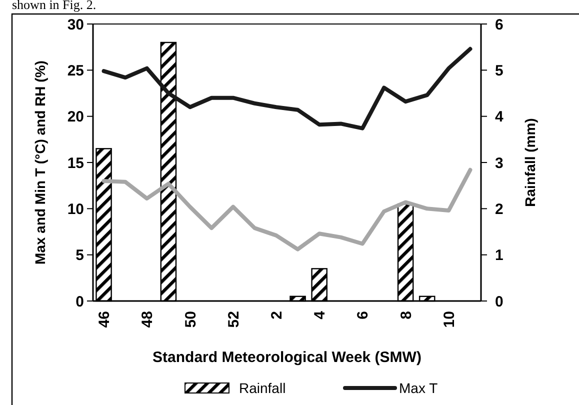 The width and height of the screenshot is (579, 405). I want to click on y-tick-label: 25, so click(75, 71).